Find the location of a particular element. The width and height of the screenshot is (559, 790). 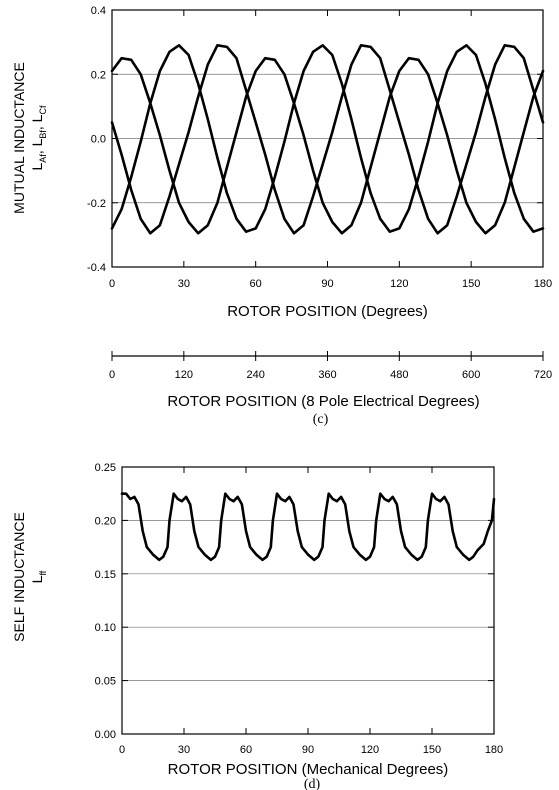

x2-tick-label: 600 is located at coordinates (471, 375).